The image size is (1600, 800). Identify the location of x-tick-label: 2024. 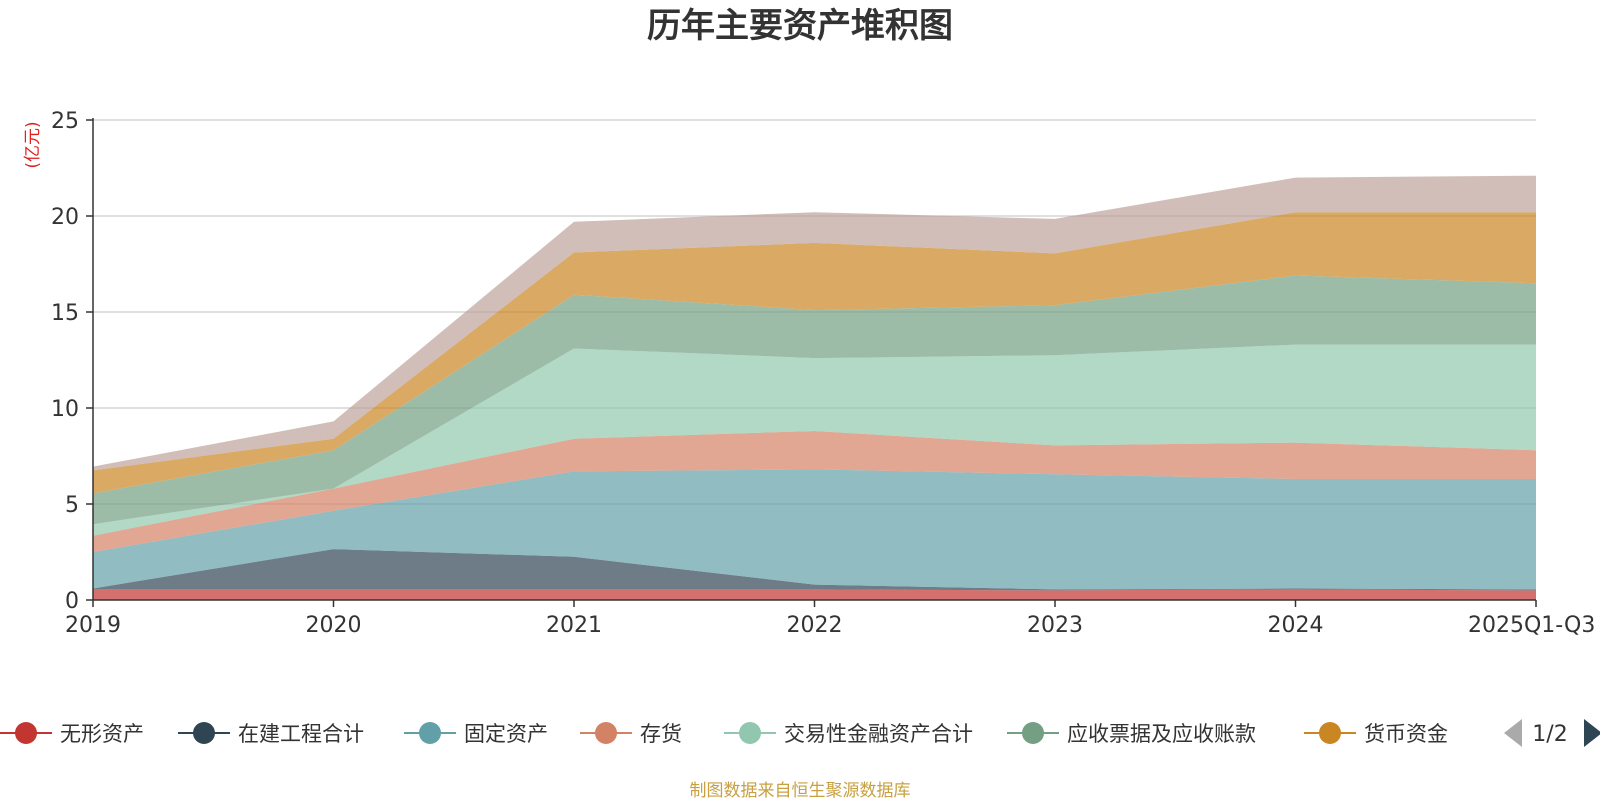
(1296, 625).